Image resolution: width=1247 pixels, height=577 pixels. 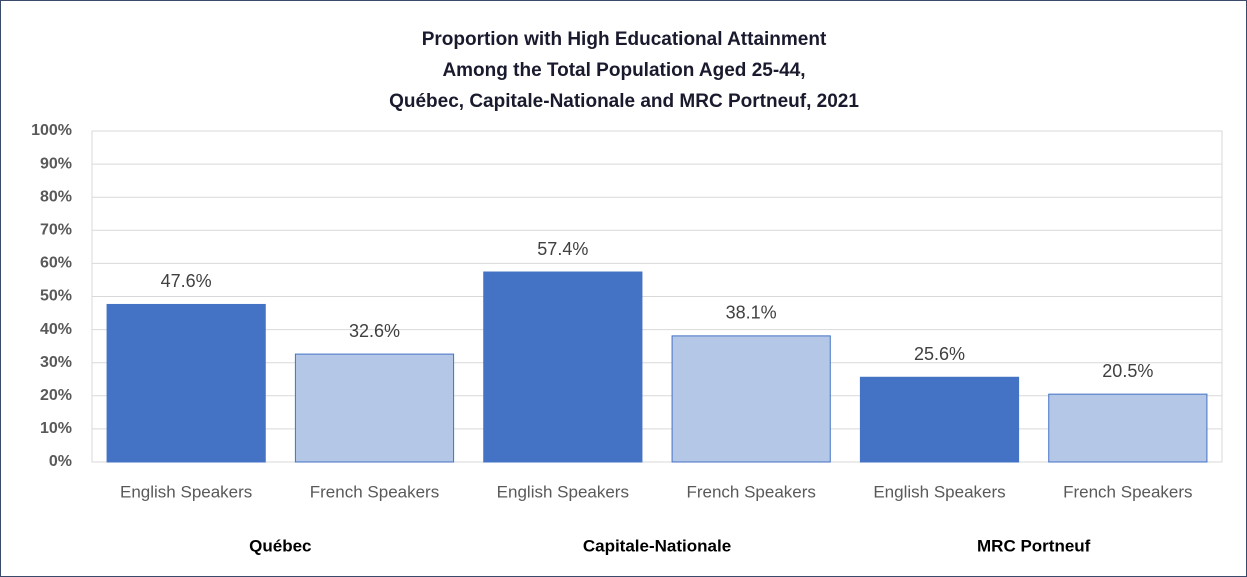 What do you see at coordinates (56, 362) in the screenshot?
I see `y-tick-label: 30%` at bounding box center [56, 362].